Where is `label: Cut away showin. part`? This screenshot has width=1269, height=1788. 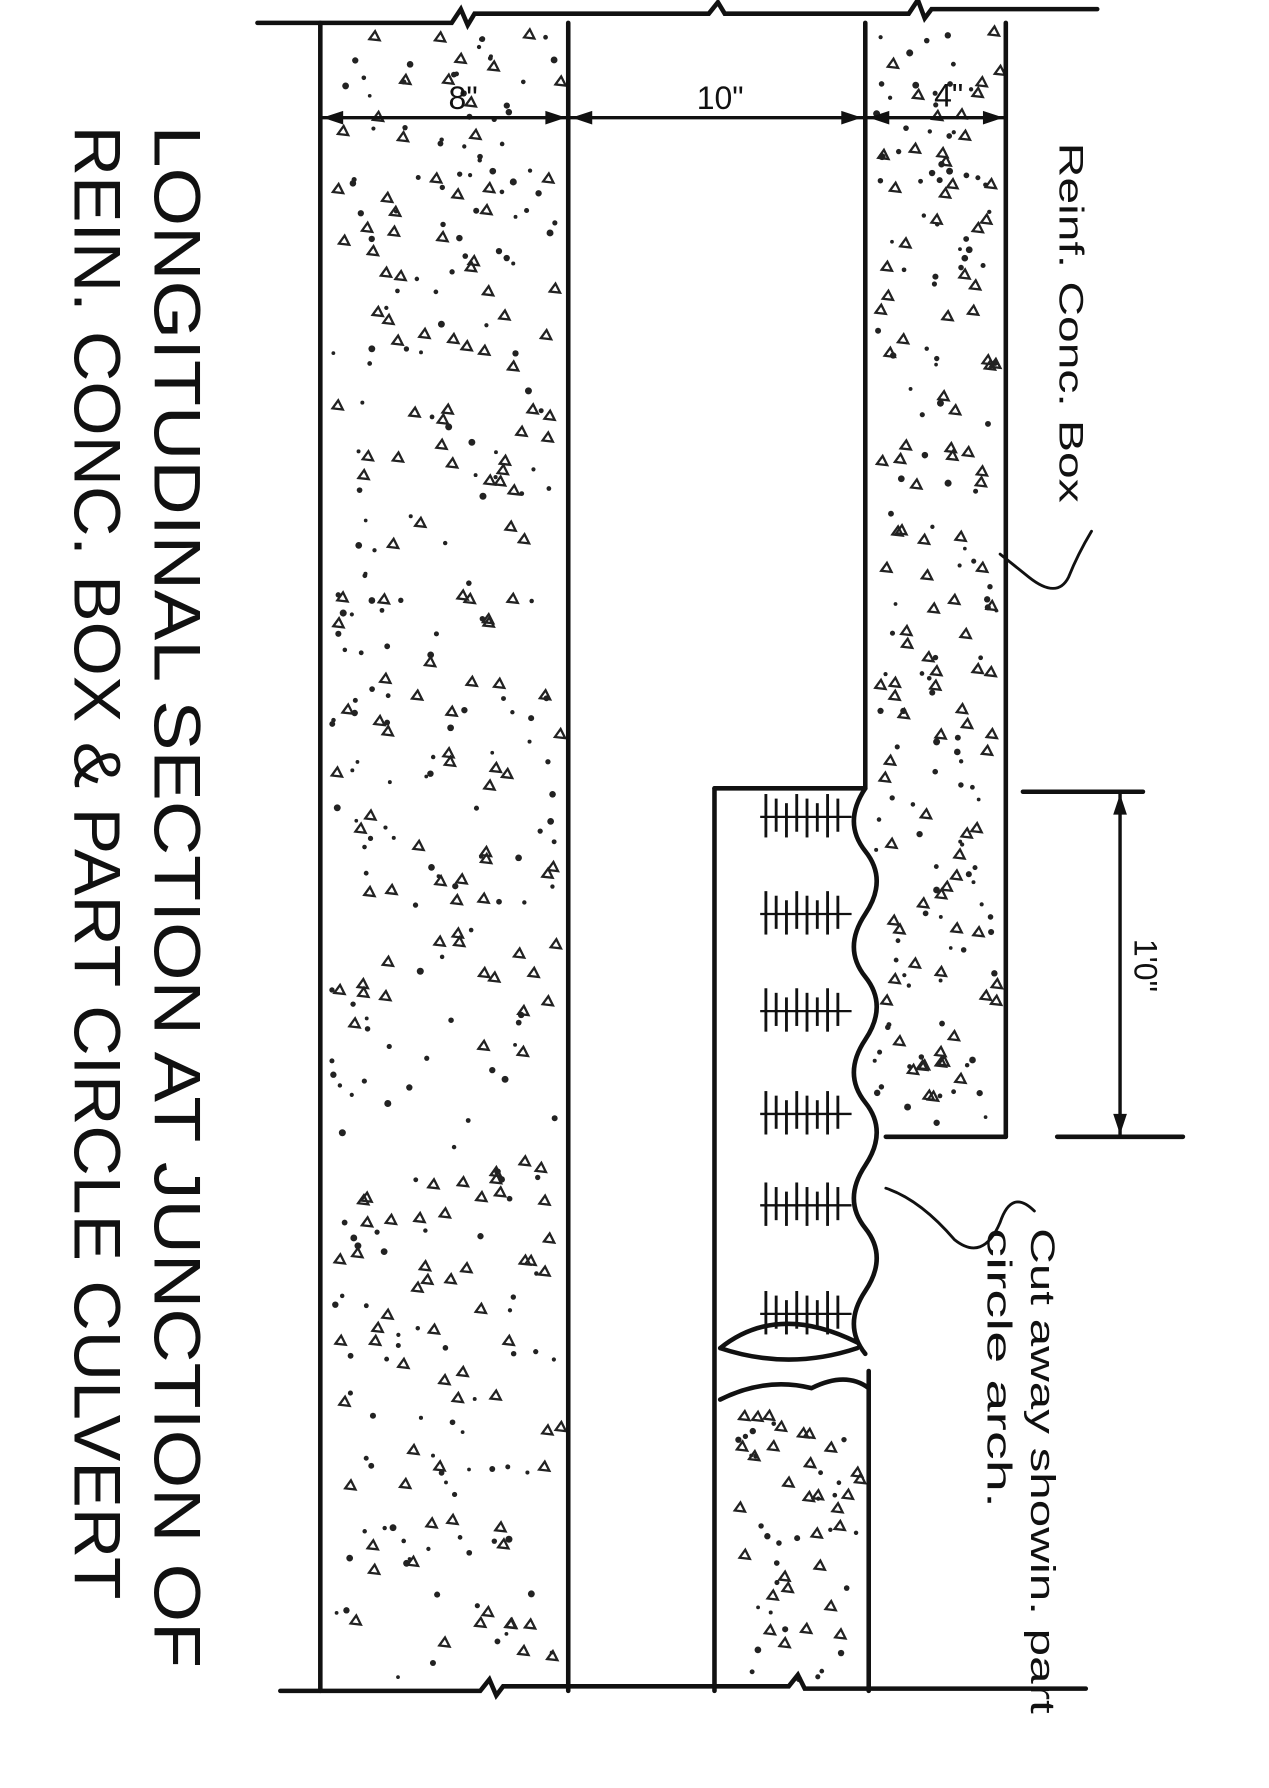
label: Cut away showin. part is located at coordinates (1042, 1471).